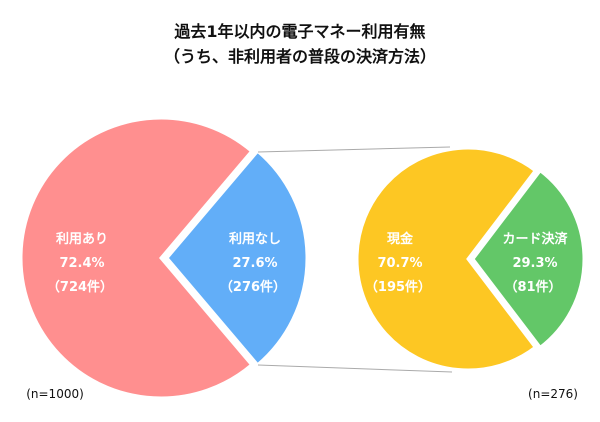  I want to click on pct-not-used: 27.6%, so click(254, 263).